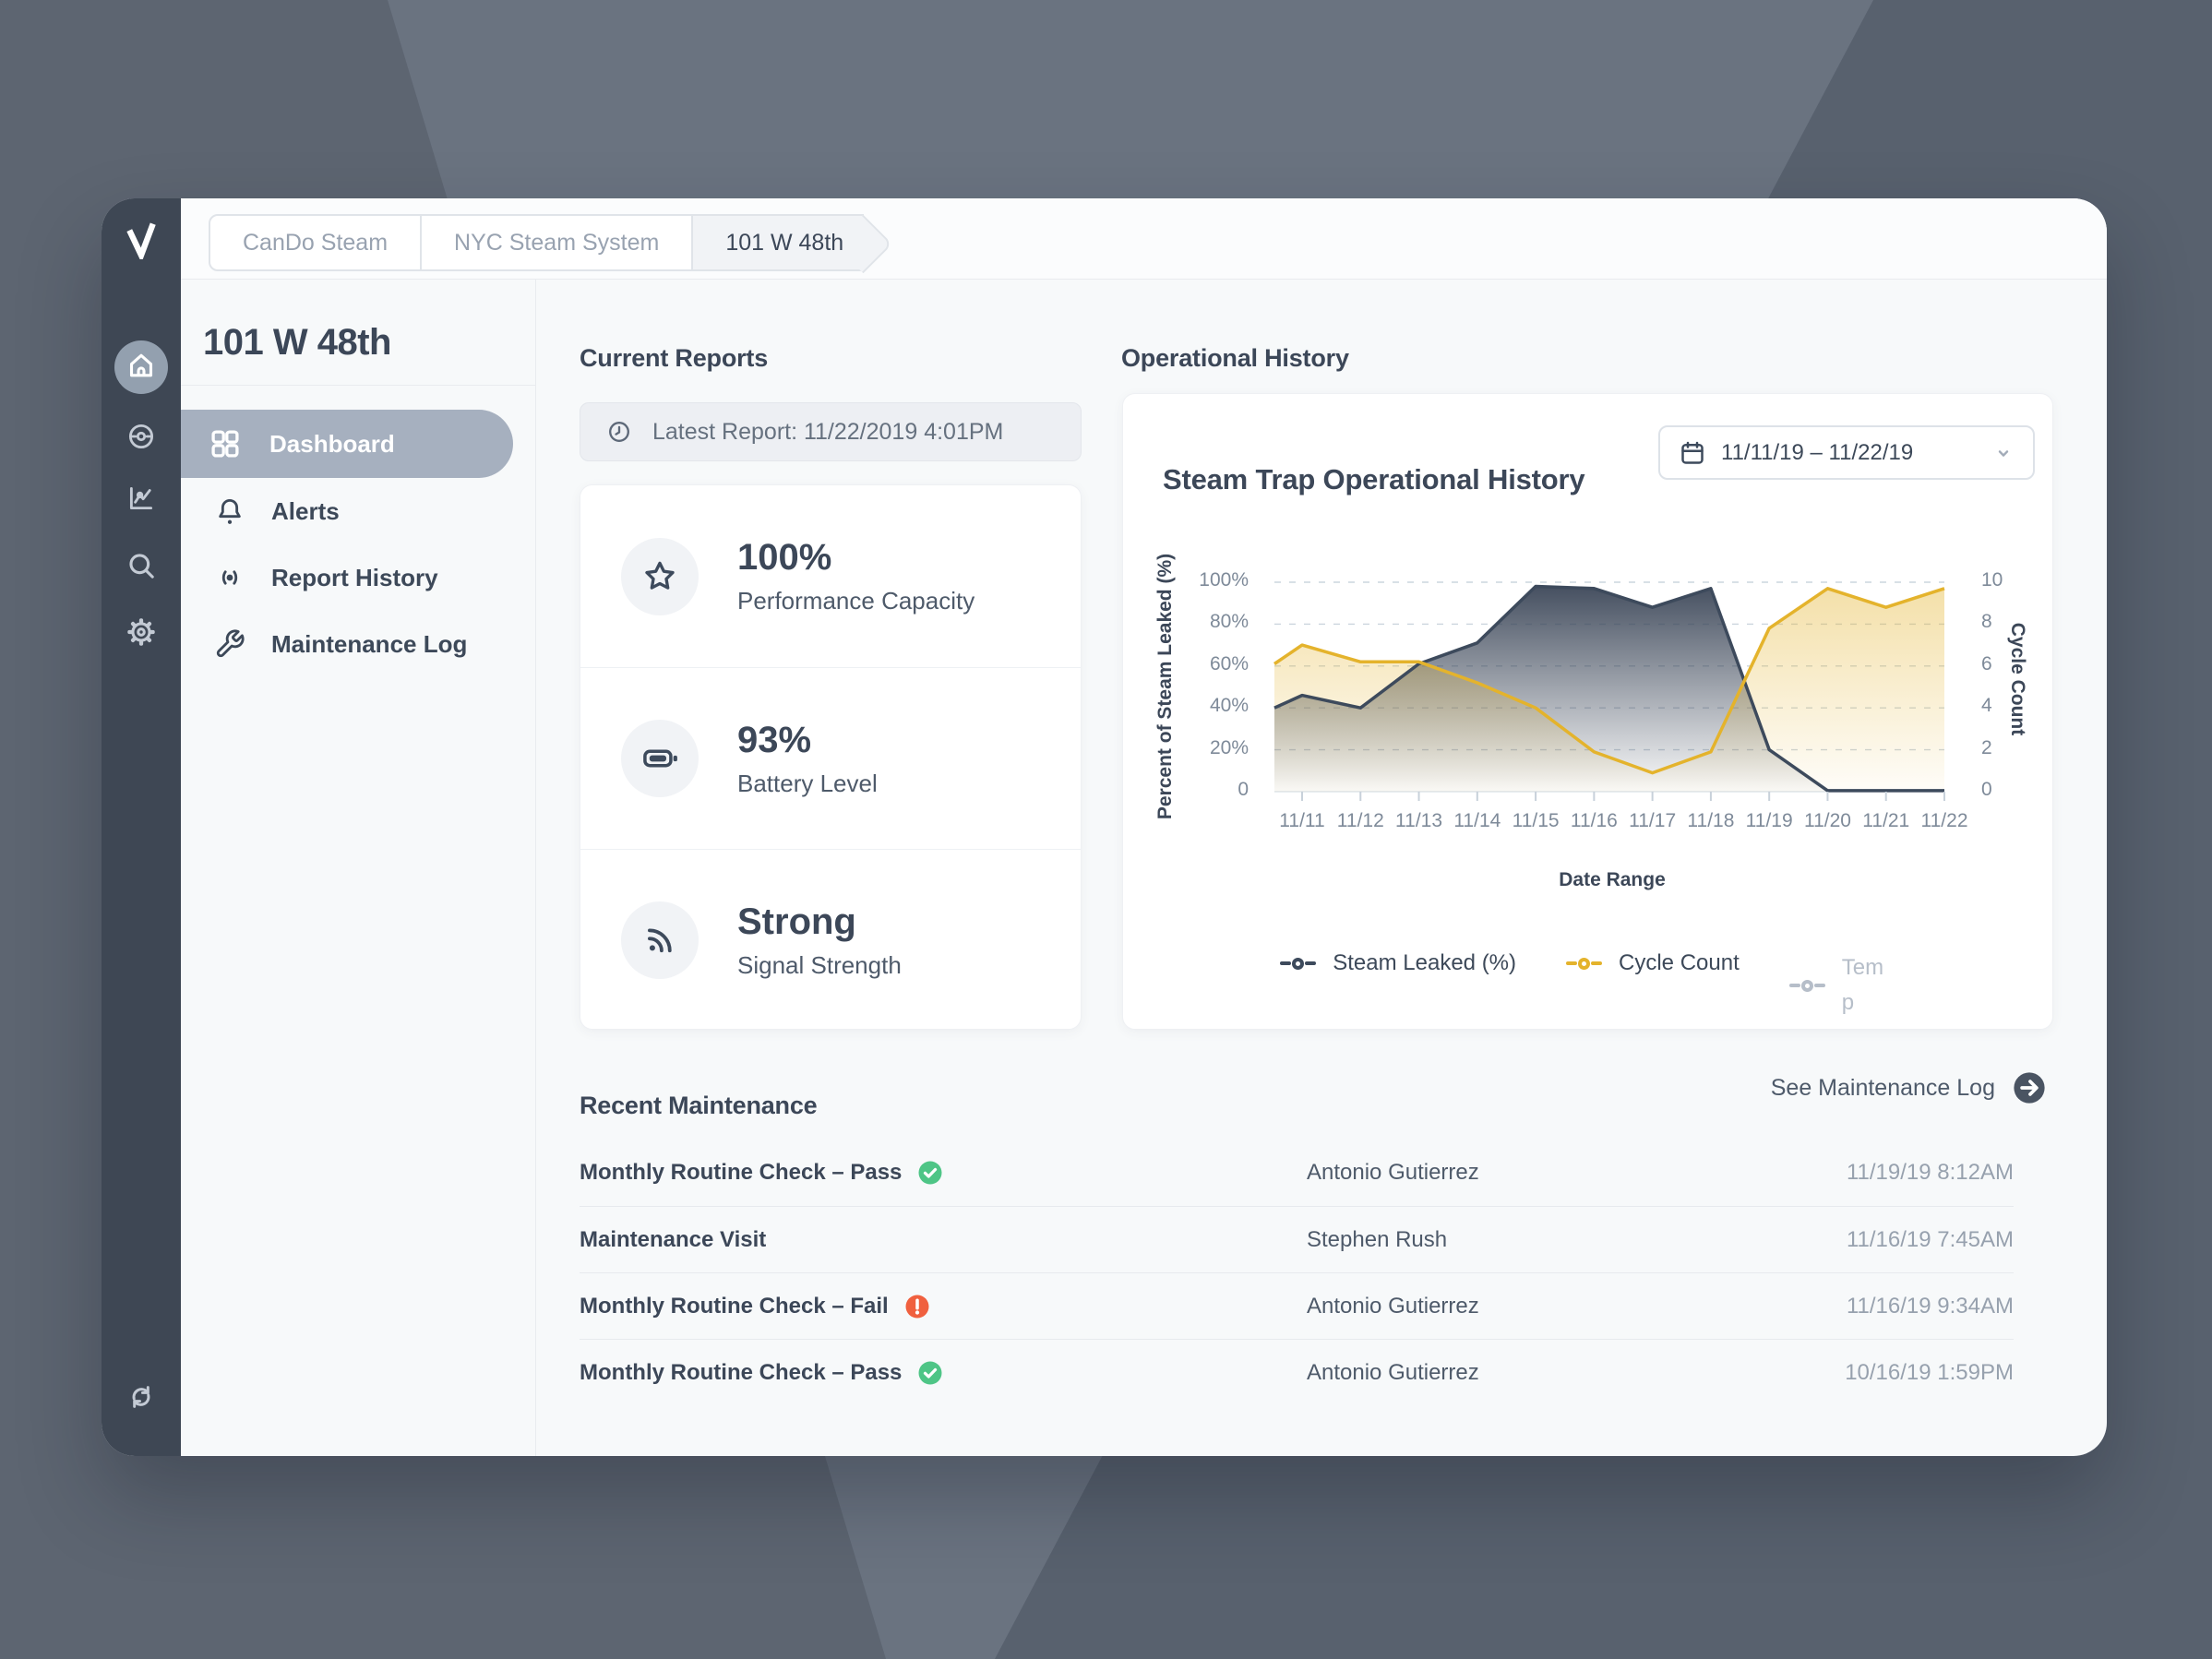 The image size is (2212, 1659). I want to click on axis-tick-label: 11/12, so click(1360, 820).